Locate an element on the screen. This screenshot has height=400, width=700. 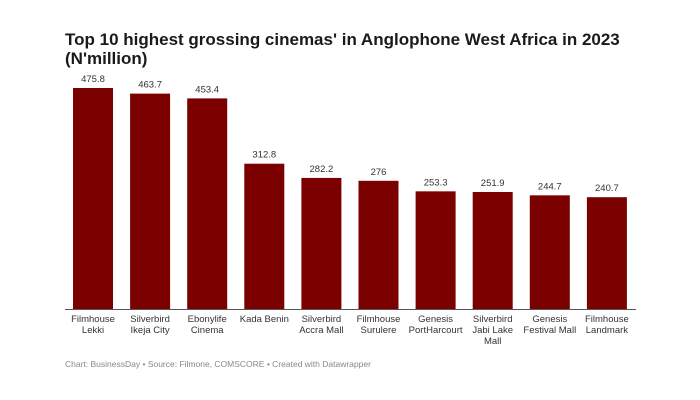
data-label: 240.7 is located at coordinates (607, 188).